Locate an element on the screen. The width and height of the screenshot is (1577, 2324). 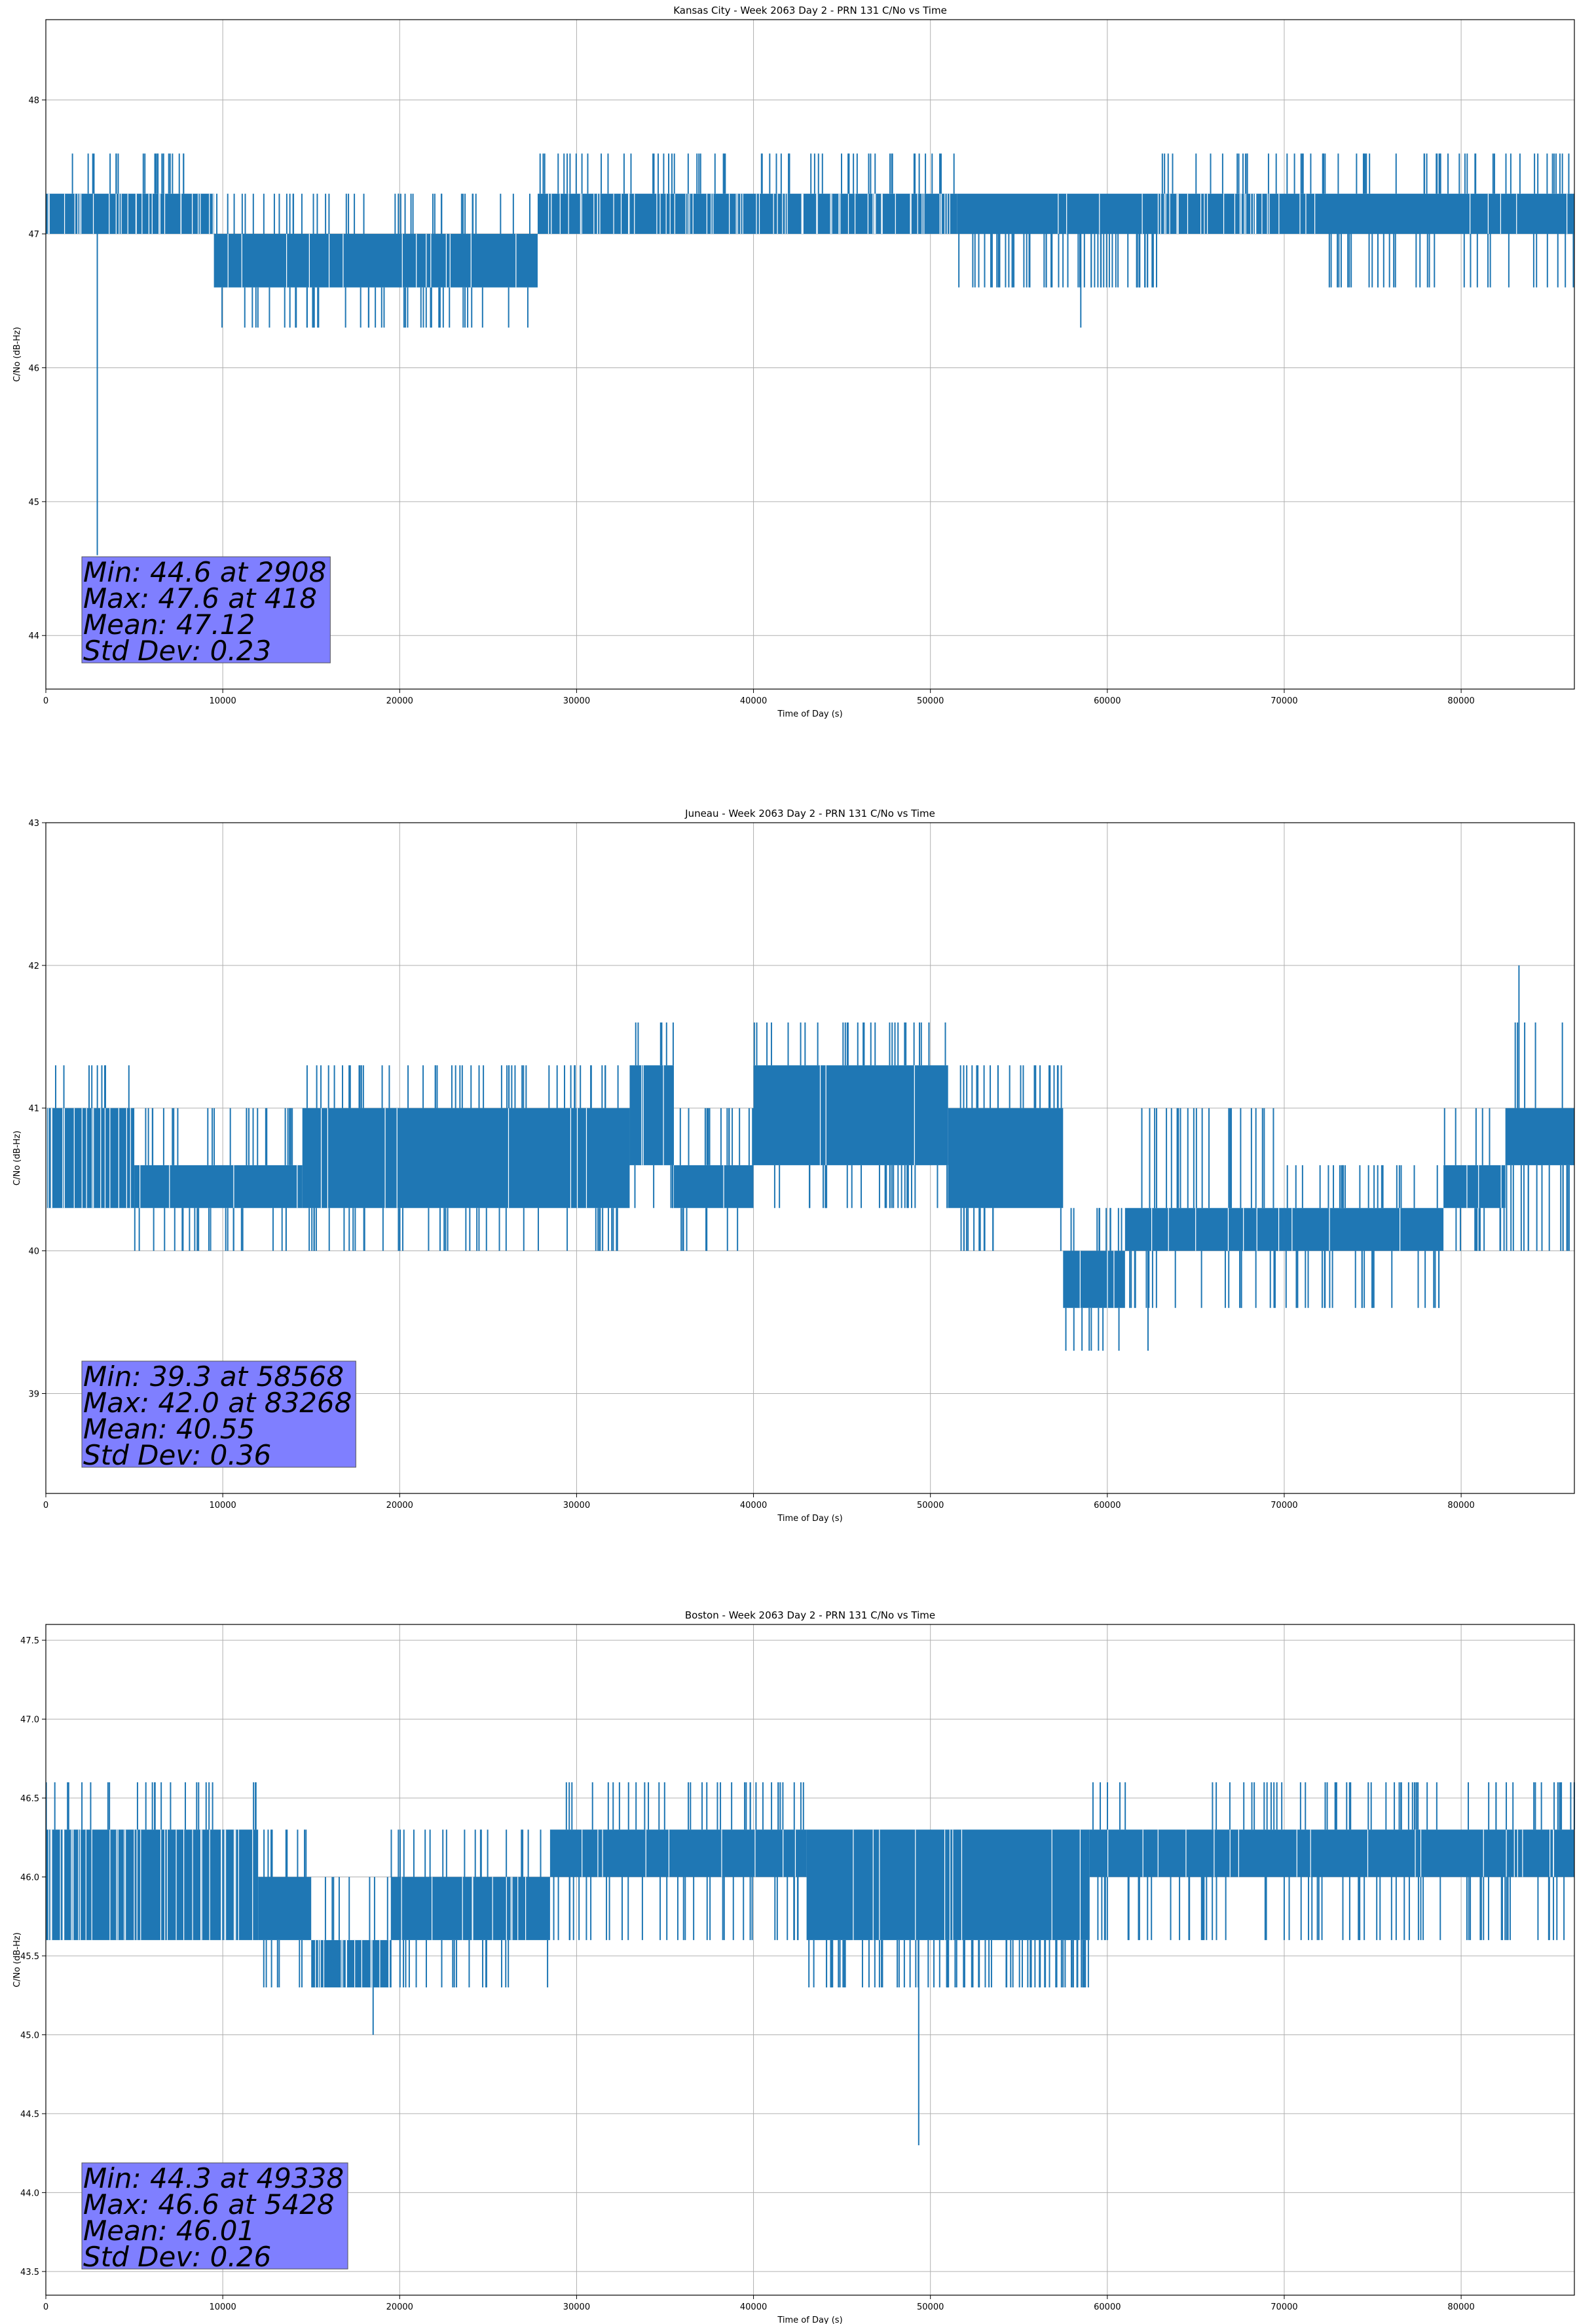
stats-line: Std Dev: 0.36 is located at coordinates (177, 1455).